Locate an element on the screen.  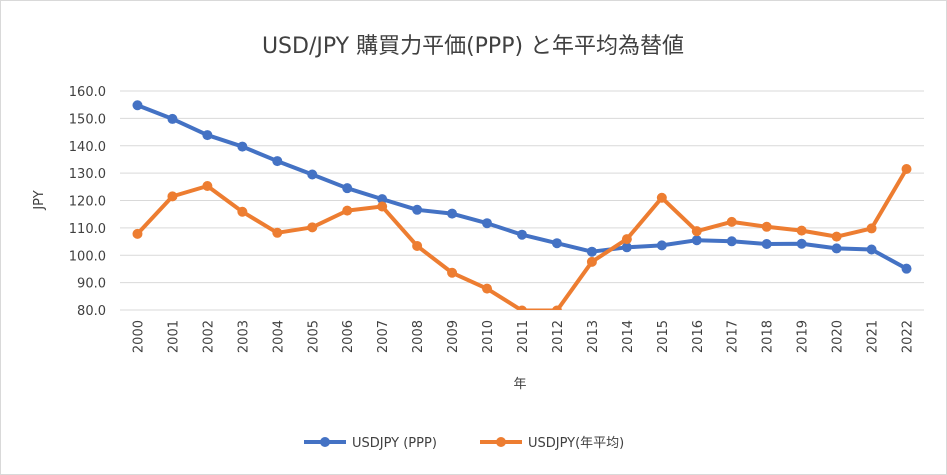
x-tick-label: 2016 is located at coordinates (698, 336).